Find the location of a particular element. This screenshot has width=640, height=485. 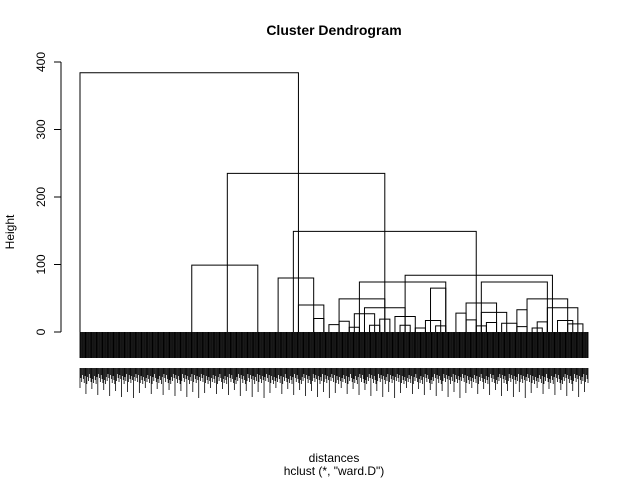

x-axis-label: distances is located at coordinates (334, 458).